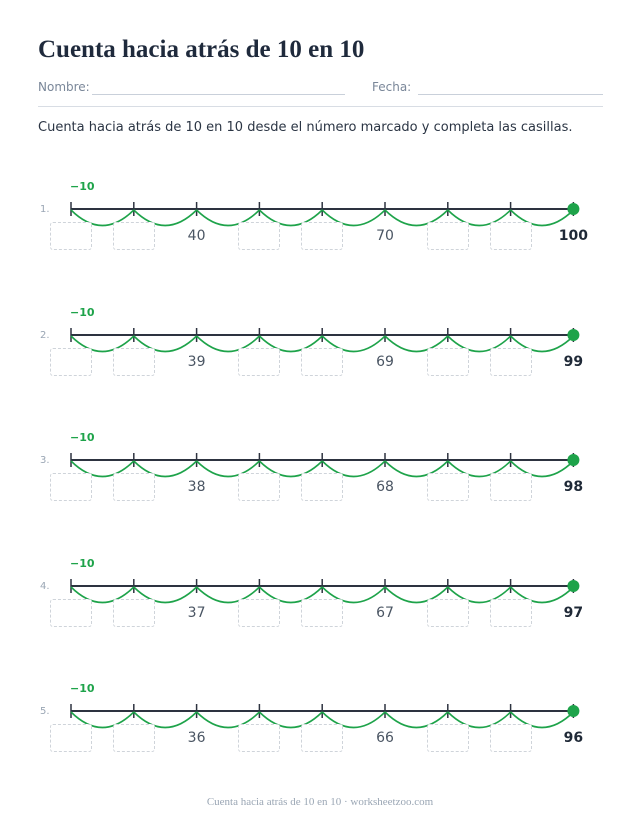 The width and height of the screenshot is (640, 829). What do you see at coordinates (320, 90) in the screenshot?
I see `student-info: Nombre: Fecha:` at bounding box center [320, 90].